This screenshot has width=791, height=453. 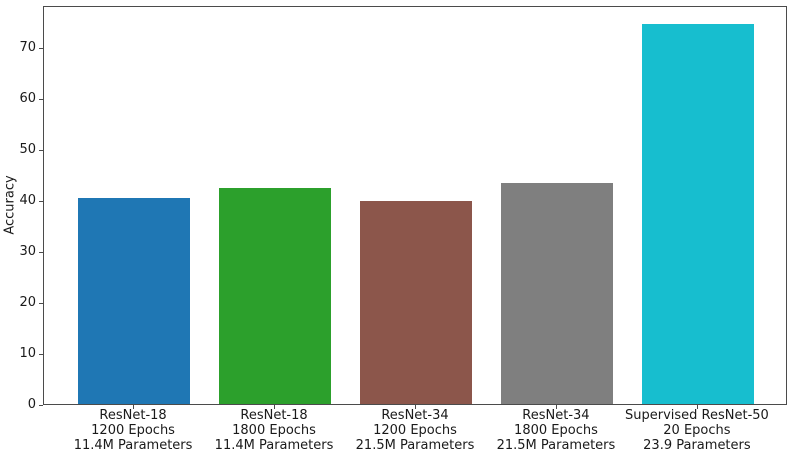 I want to click on x-tick-label-line: 20 Epochs, so click(x=697, y=430).